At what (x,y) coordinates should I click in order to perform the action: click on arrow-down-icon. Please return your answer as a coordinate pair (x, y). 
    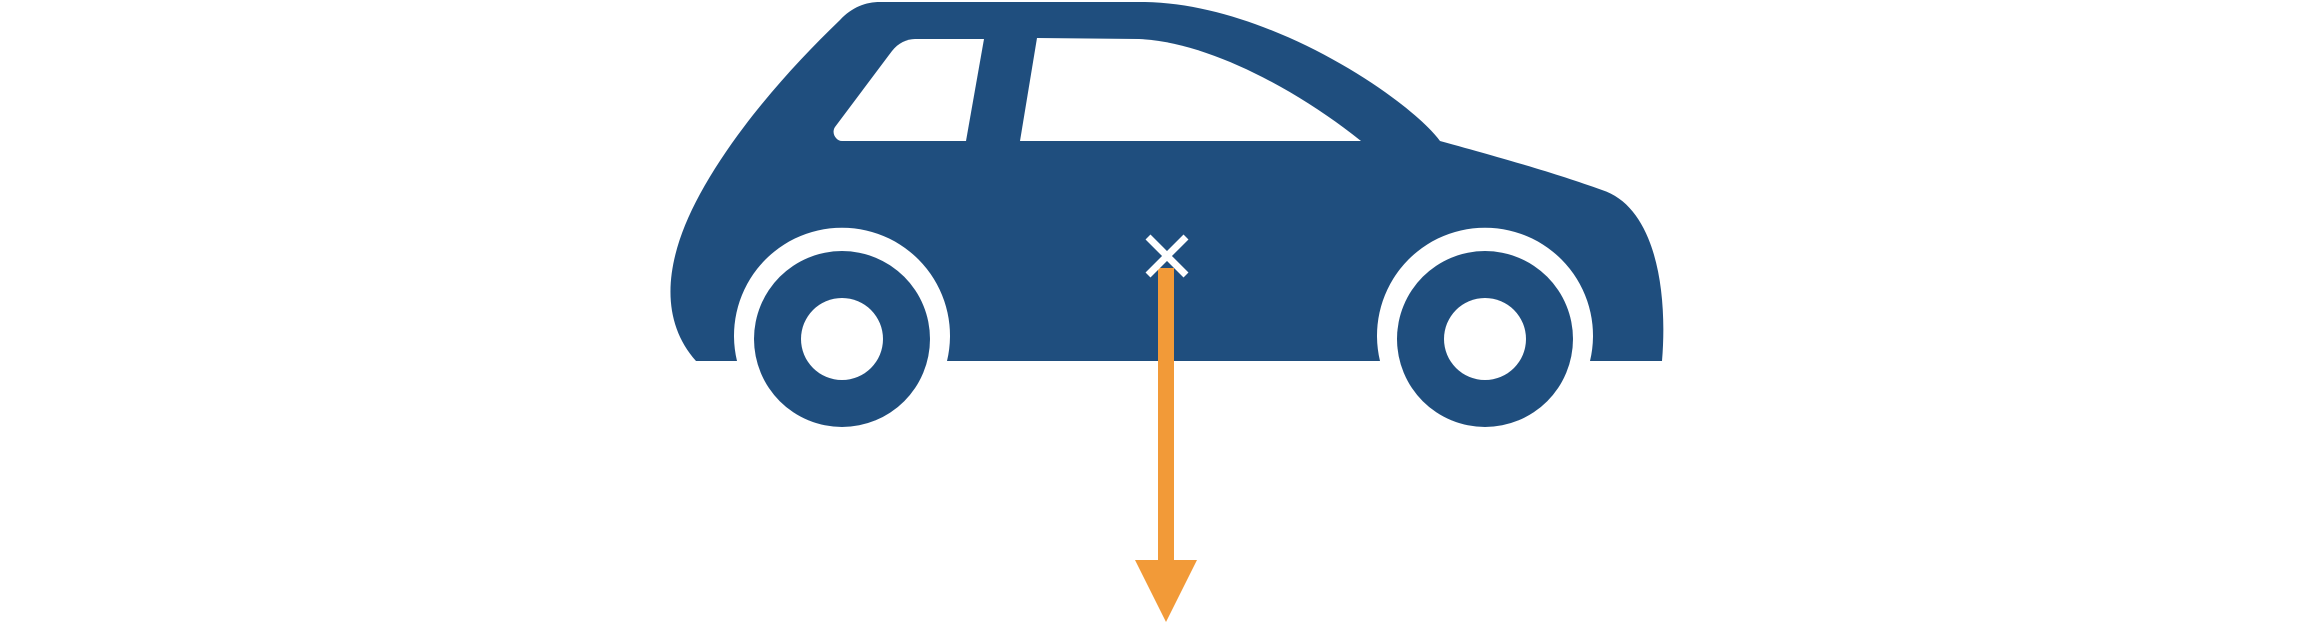
    Looking at the image, I should click on (1166, 445).